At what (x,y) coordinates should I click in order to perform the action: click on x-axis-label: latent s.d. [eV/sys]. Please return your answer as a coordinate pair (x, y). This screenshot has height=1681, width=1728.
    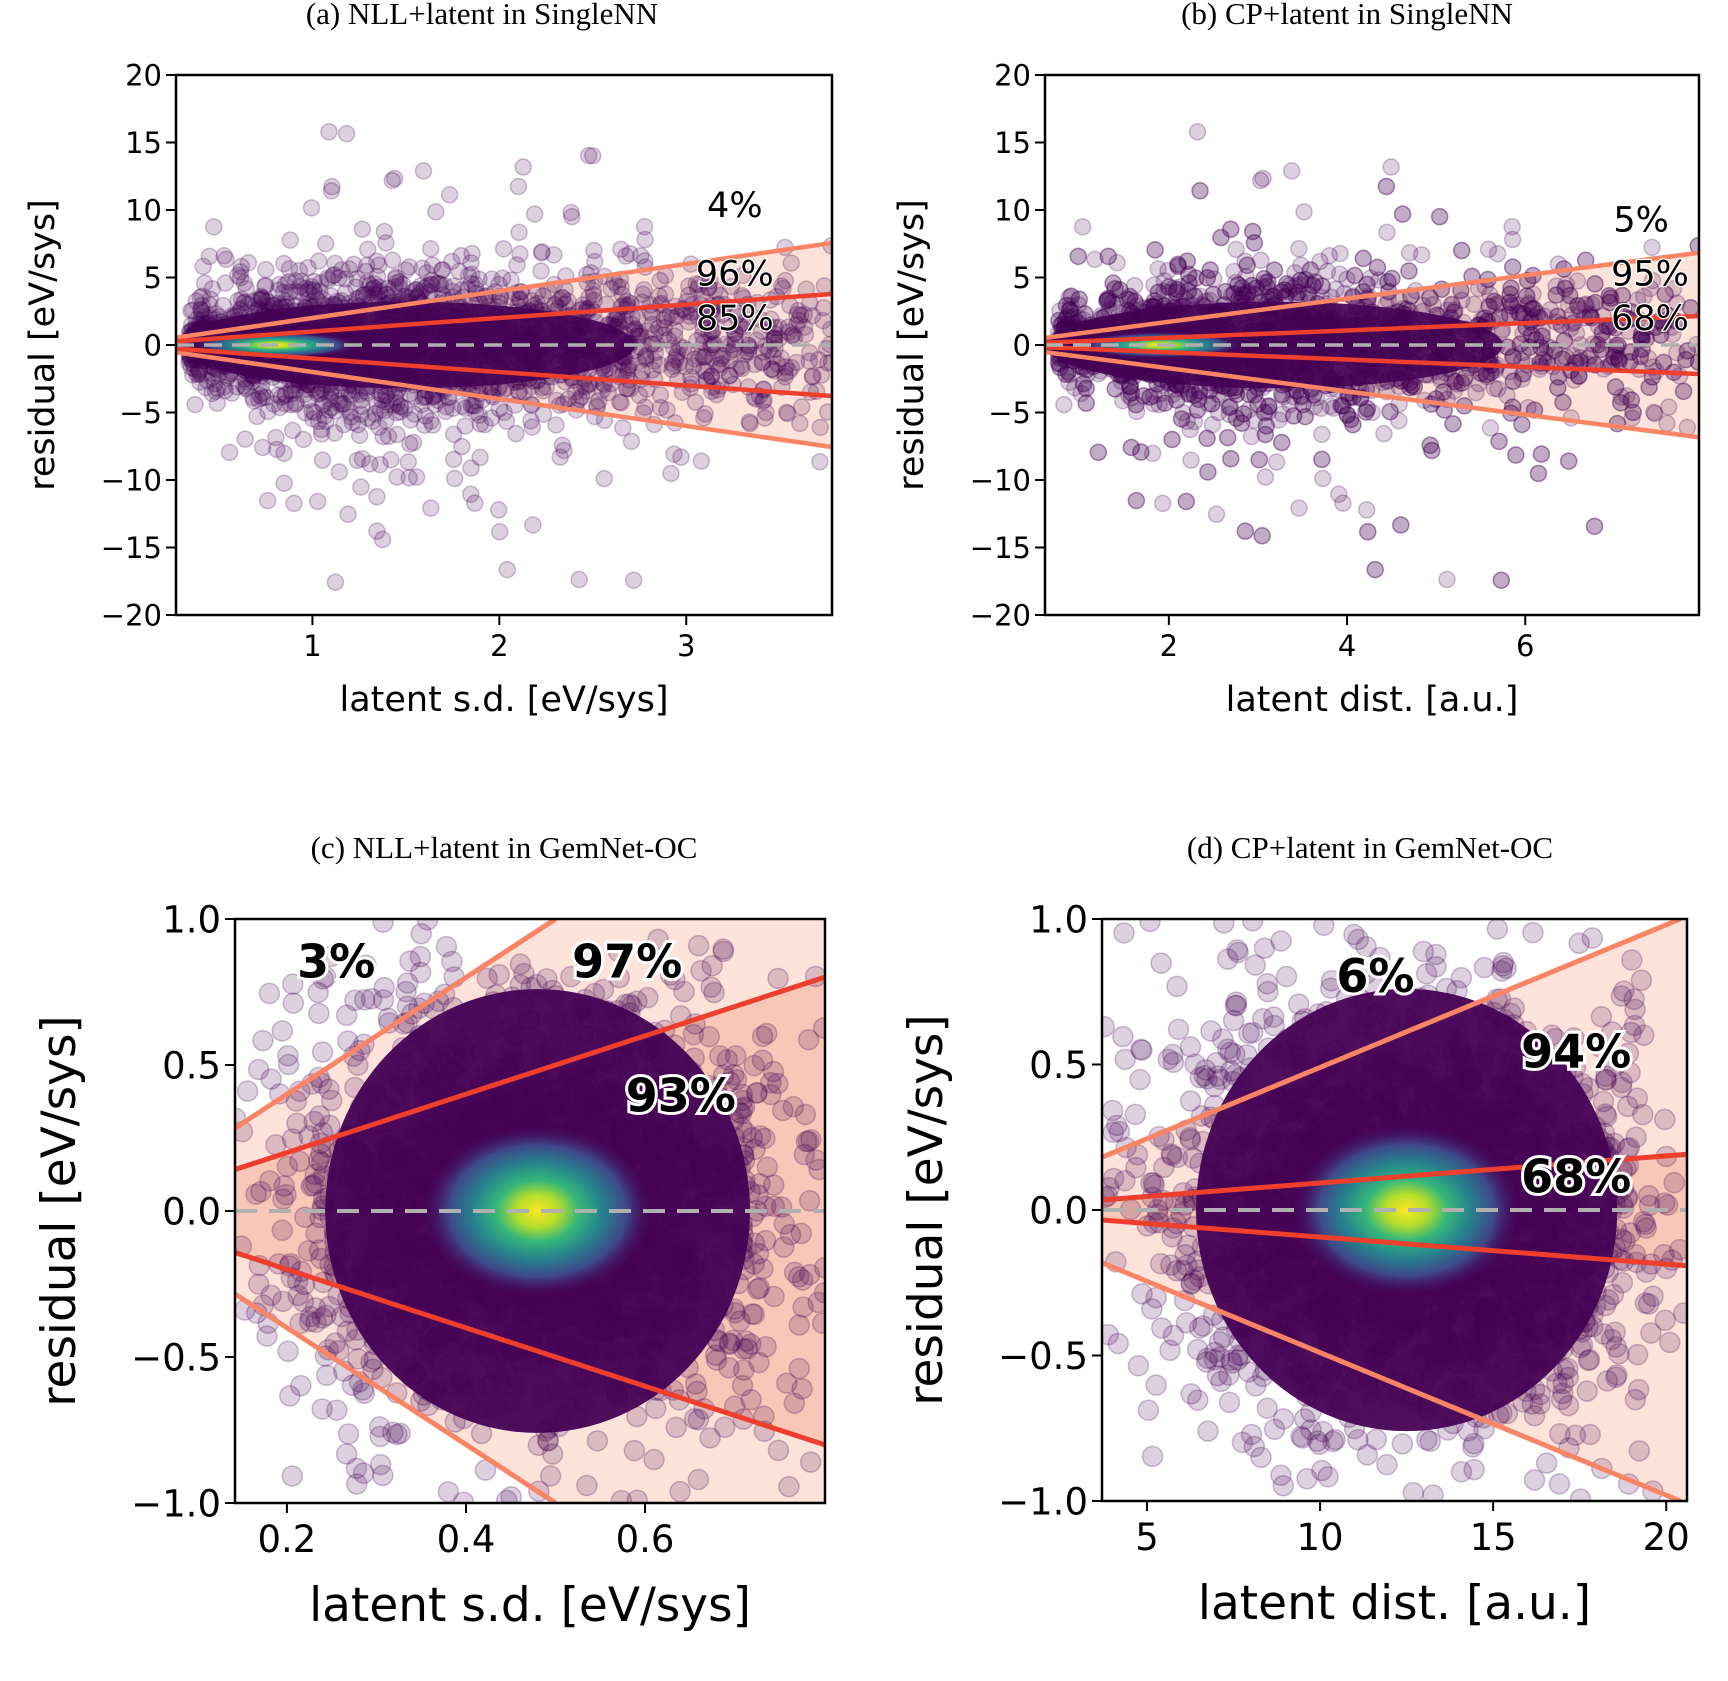
    Looking at the image, I should click on (503, 700).